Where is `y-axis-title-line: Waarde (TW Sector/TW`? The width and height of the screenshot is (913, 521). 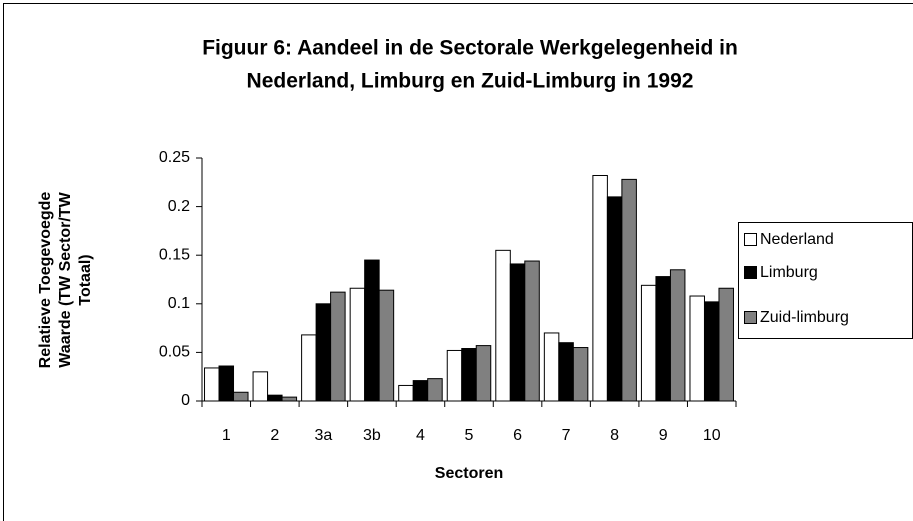
y-axis-title-line: Waarde (TW Sector/TW is located at coordinates (65, 279).